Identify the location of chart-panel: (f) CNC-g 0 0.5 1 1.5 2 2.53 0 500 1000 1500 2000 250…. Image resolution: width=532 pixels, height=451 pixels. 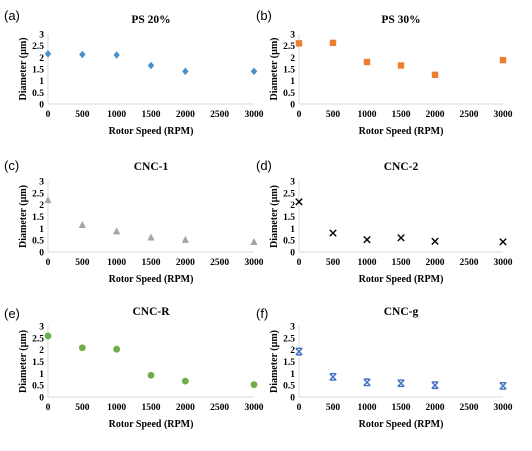
(384, 368).